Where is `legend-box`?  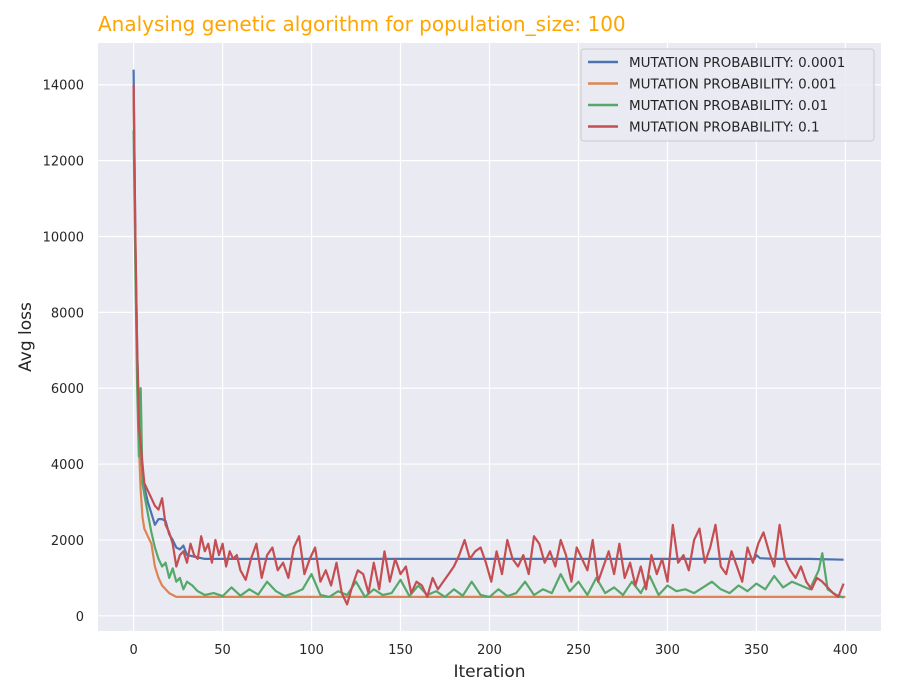 legend-box is located at coordinates (727, 95).